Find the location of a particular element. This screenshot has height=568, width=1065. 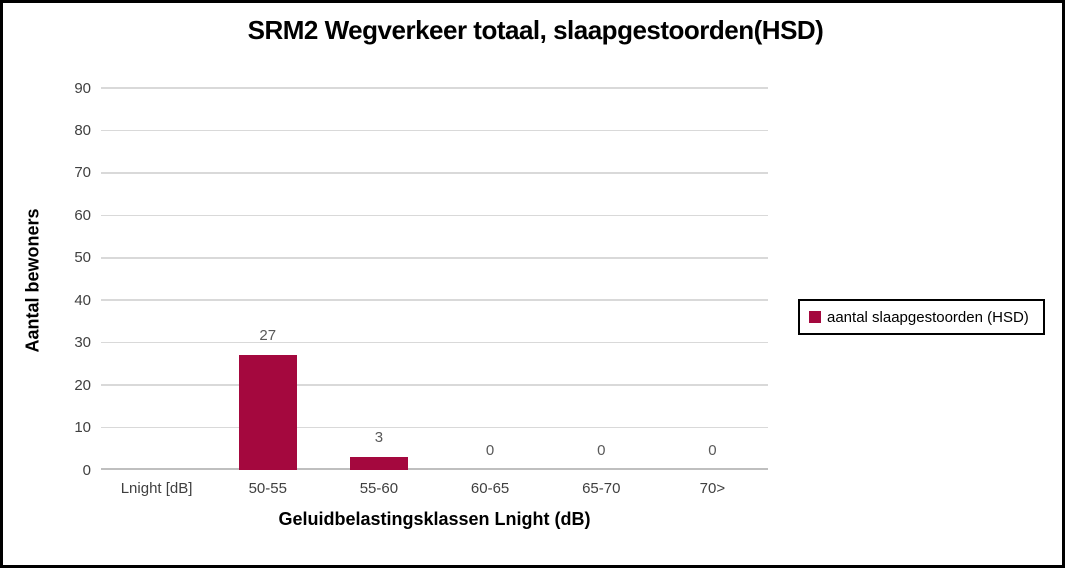

y-axis-tick-label-20: 20 is located at coordinates (82, 385).